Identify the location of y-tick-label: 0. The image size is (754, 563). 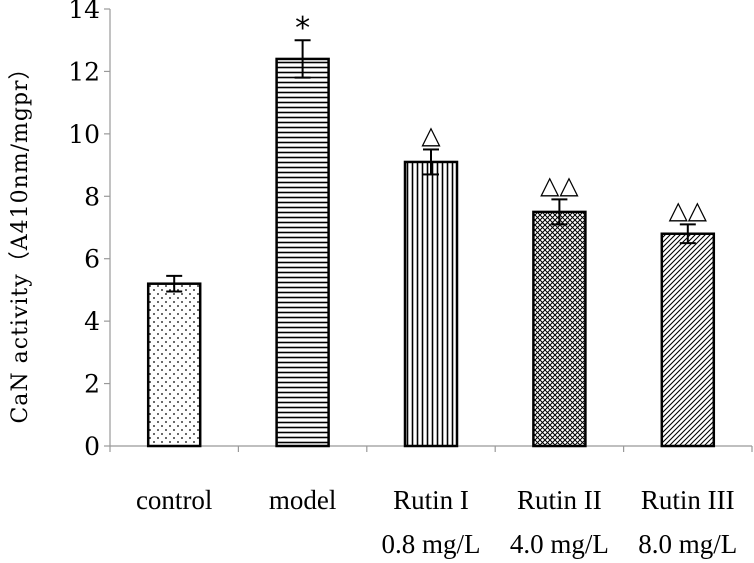
(92, 446).